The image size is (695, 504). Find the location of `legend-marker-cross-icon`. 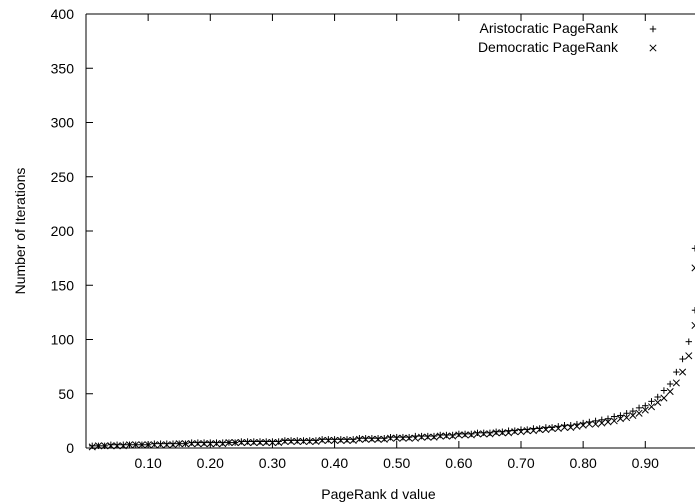

legend-marker-cross-icon is located at coordinates (653, 48).